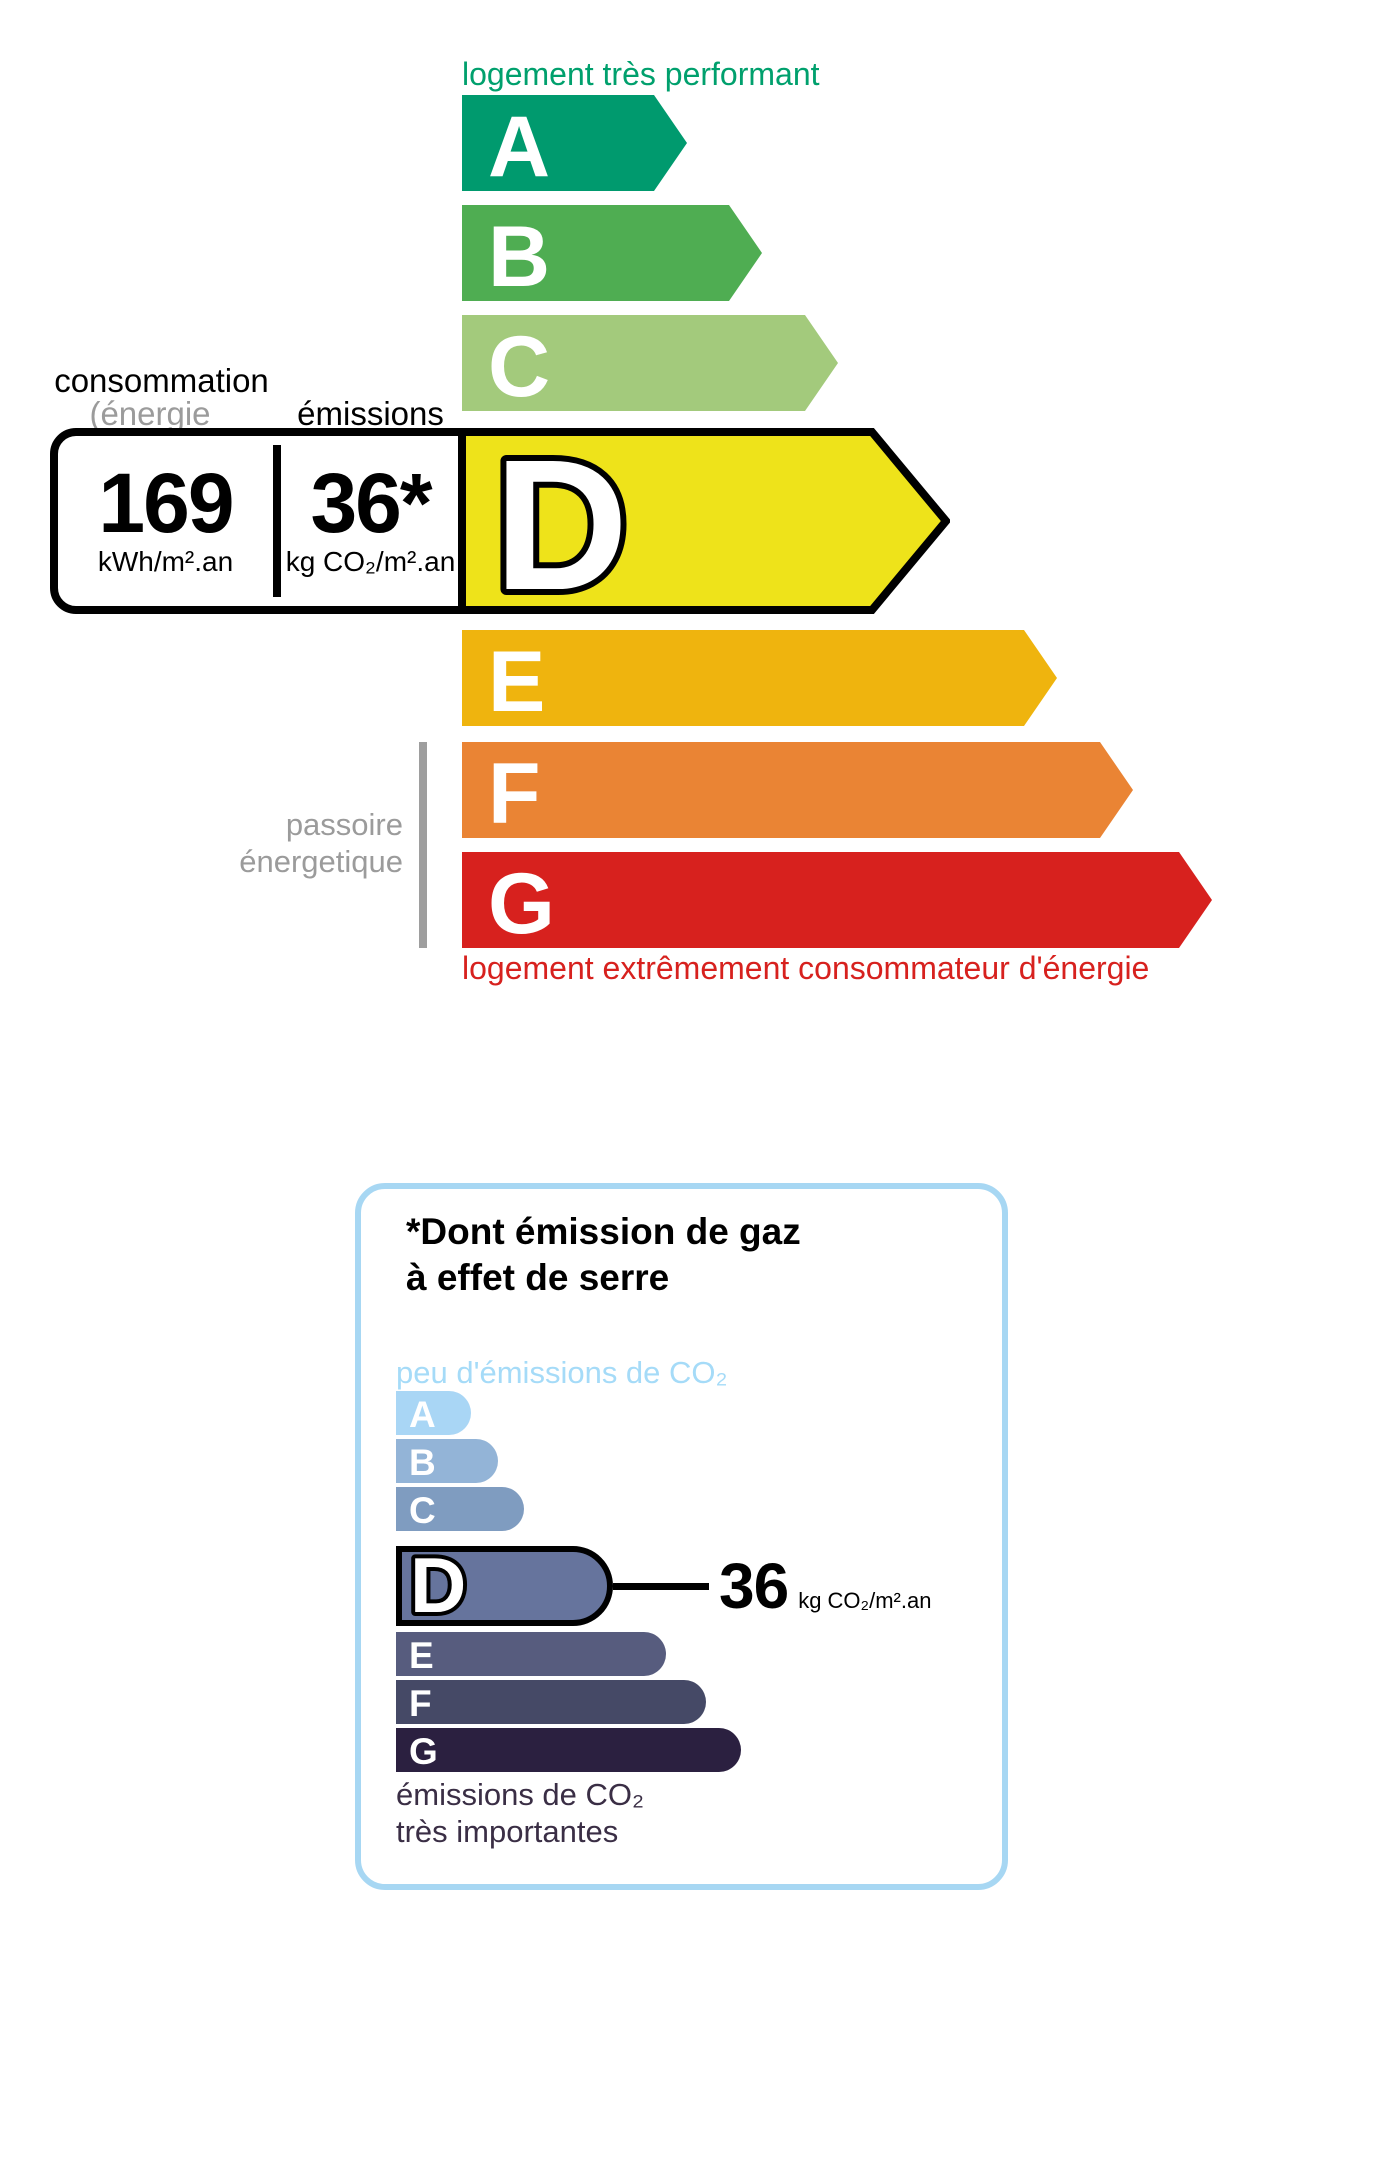 The height and width of the screenshot is (2158, 1380). Describe the element at coordinates (568, 1750) in the screenshot. I see `co2-class-bar-g: G` at that location.